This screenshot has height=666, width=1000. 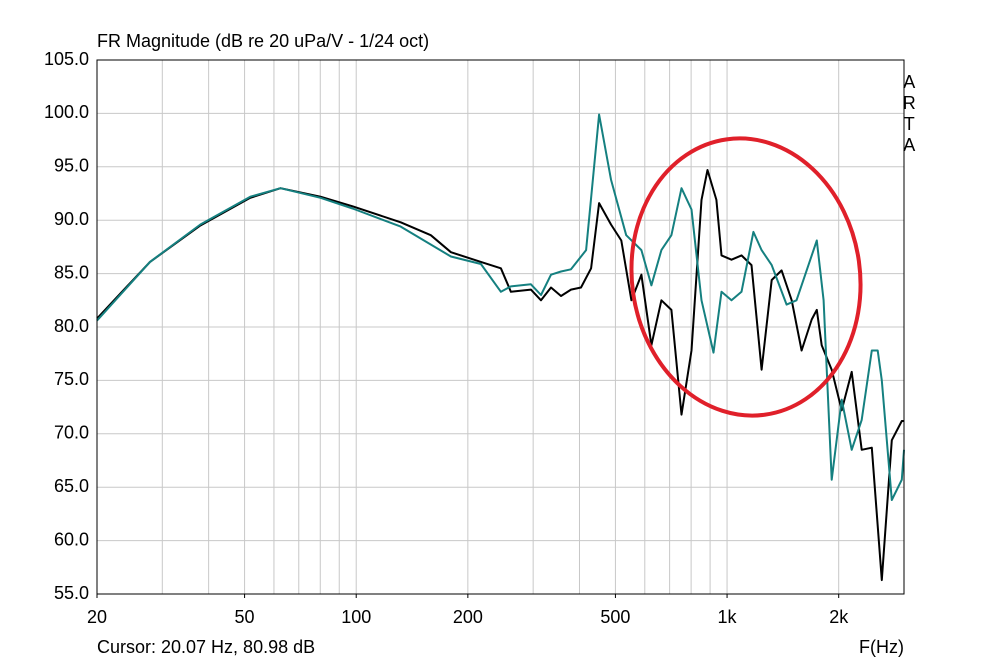 I want to click on y-tick-label: 65.0, so click(x=71, y=486).